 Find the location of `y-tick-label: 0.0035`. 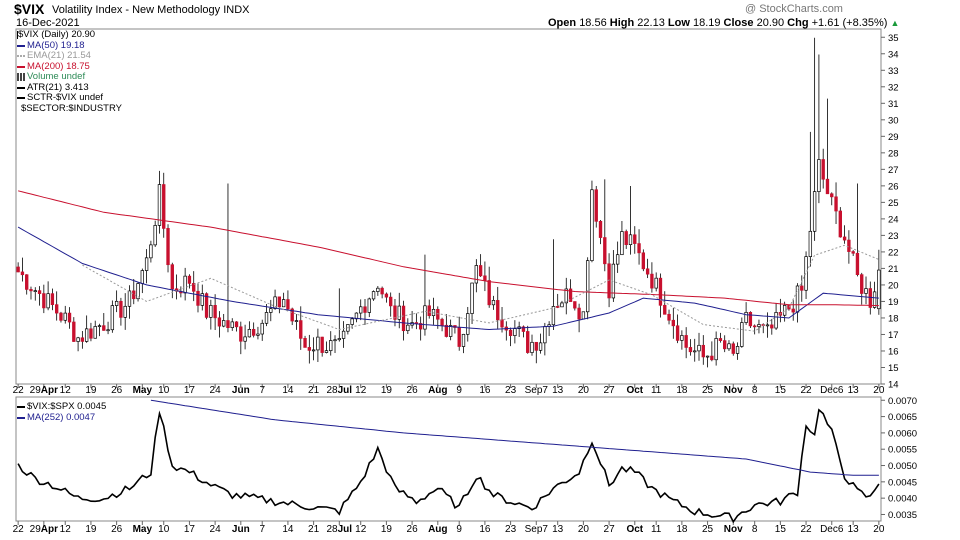

y-tick-label: 0.0035 is located at coordinates (902, 515).